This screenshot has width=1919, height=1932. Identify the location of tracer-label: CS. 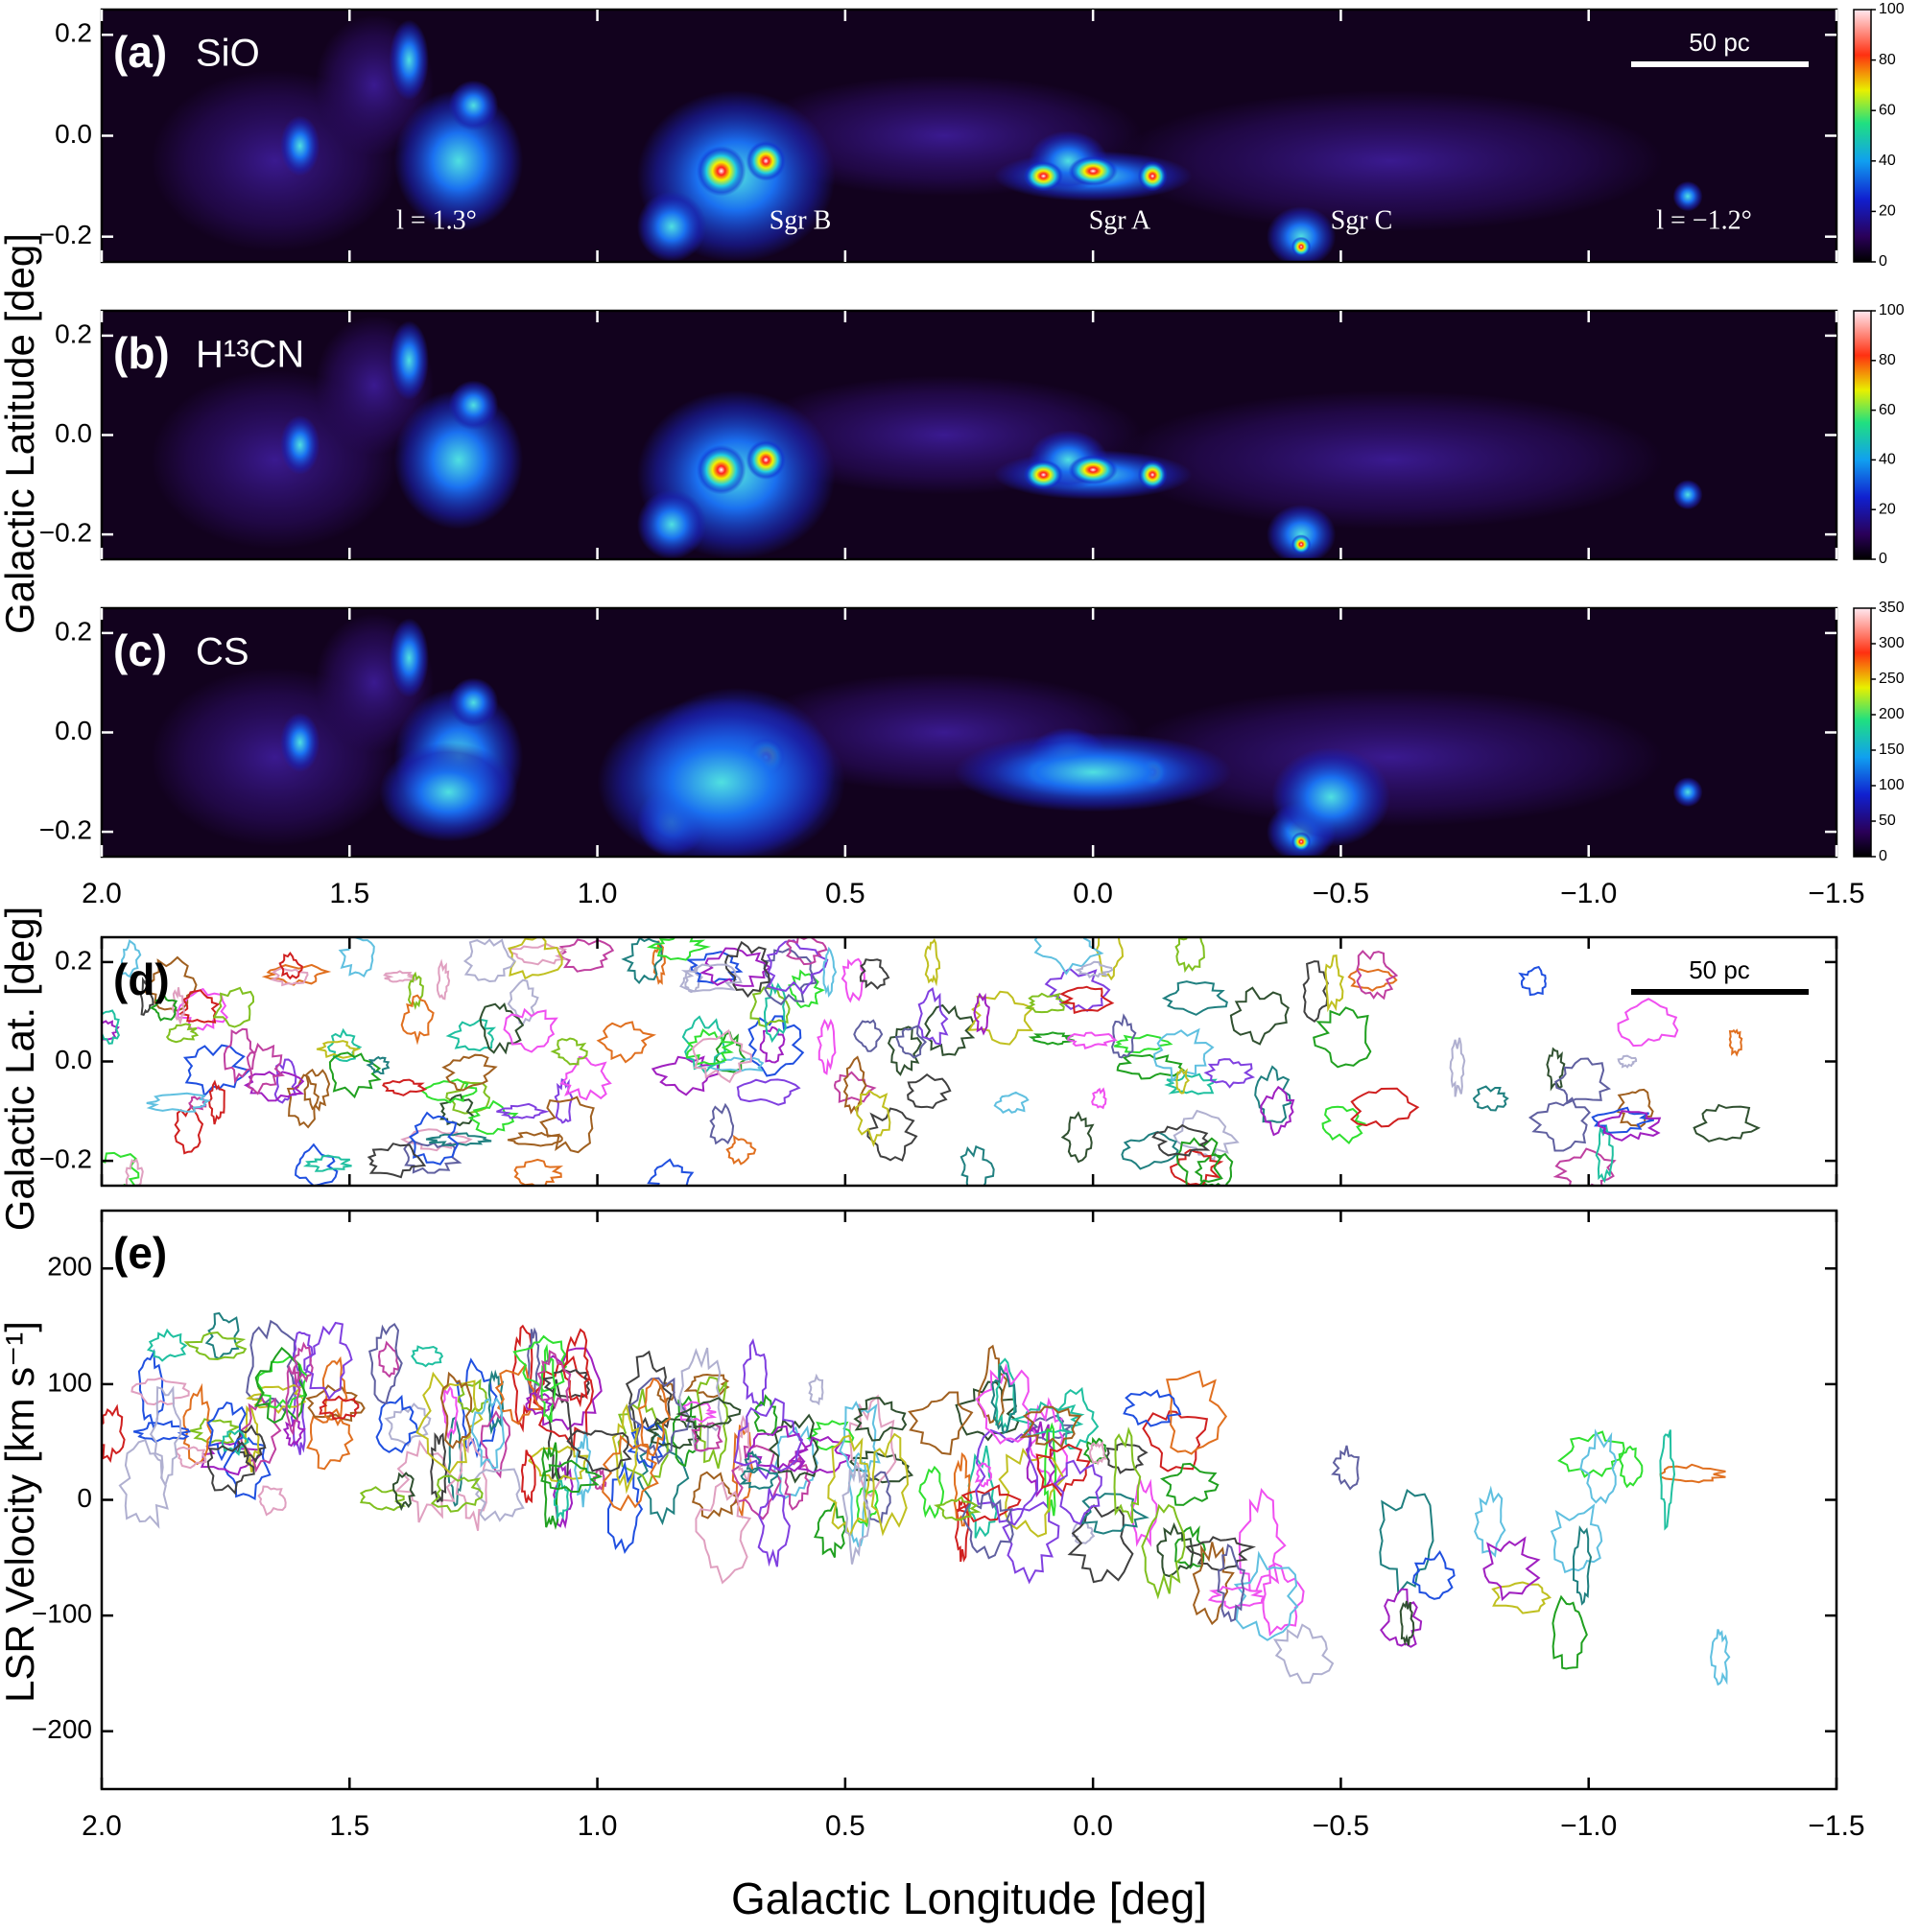
(223, 652).